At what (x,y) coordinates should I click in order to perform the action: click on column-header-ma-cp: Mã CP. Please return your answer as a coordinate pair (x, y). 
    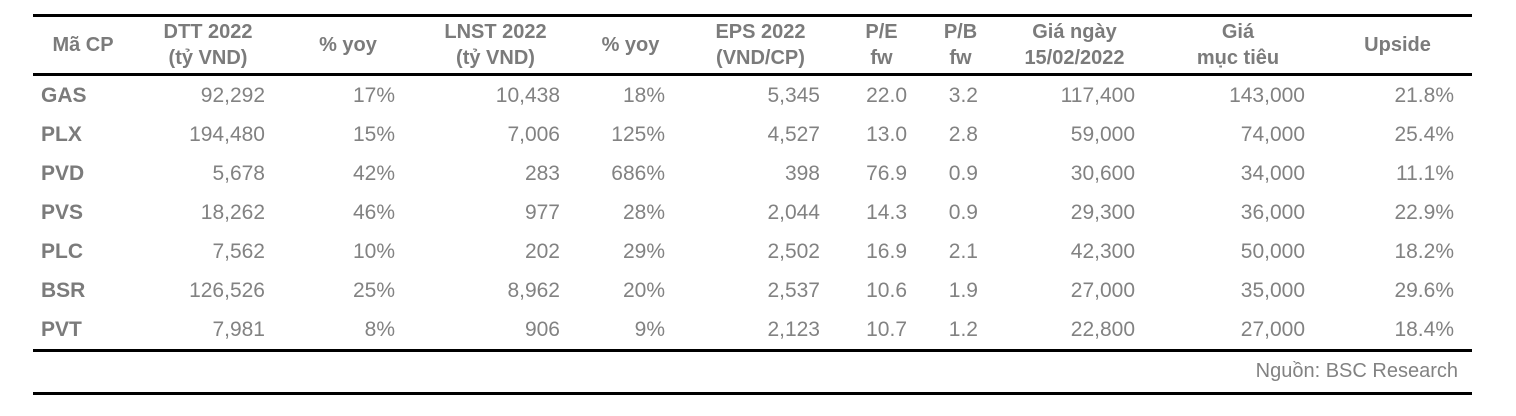
    Looking at the image, I should click on (83, 45).